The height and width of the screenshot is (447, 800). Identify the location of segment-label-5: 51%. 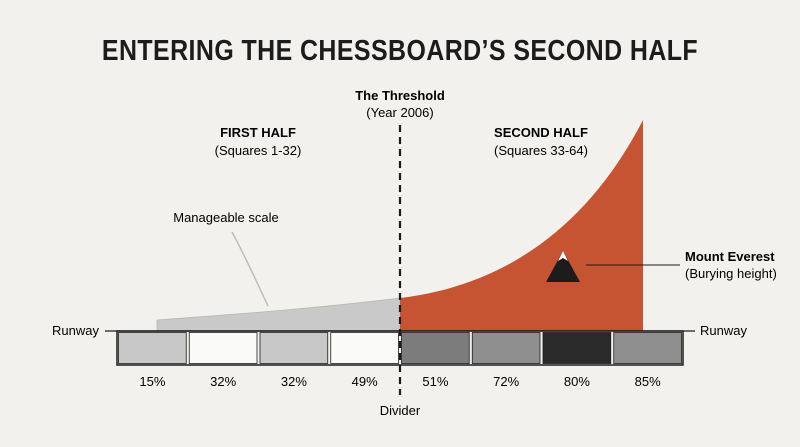
(435, 381).